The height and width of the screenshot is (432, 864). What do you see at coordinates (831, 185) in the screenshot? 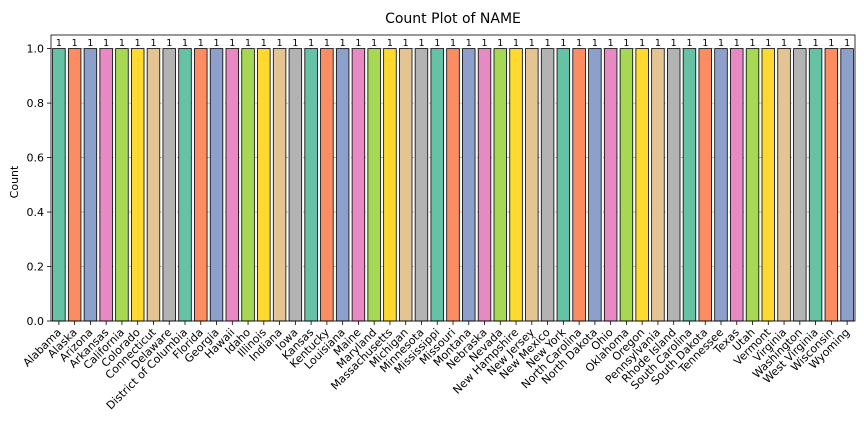
I see `bar-wisconsin` at bounding box center [831, 185].